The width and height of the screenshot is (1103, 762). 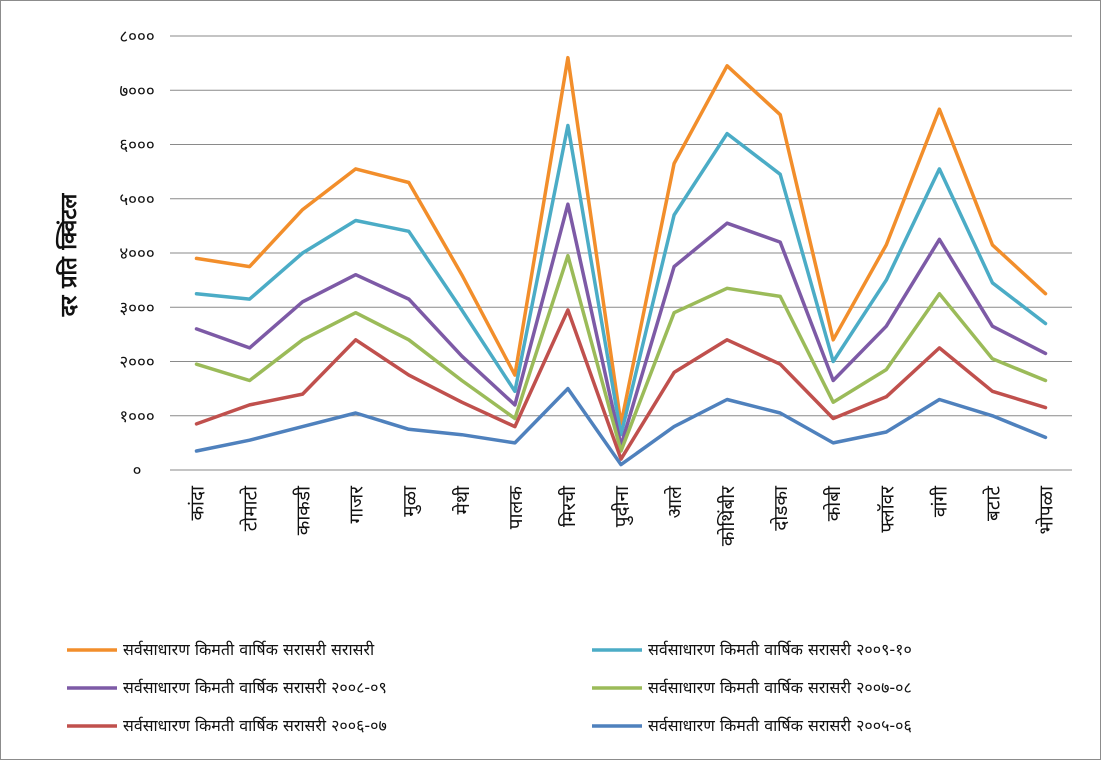 I want to click on x-tick-label: टोमाटो, so click(x=250, y=508).